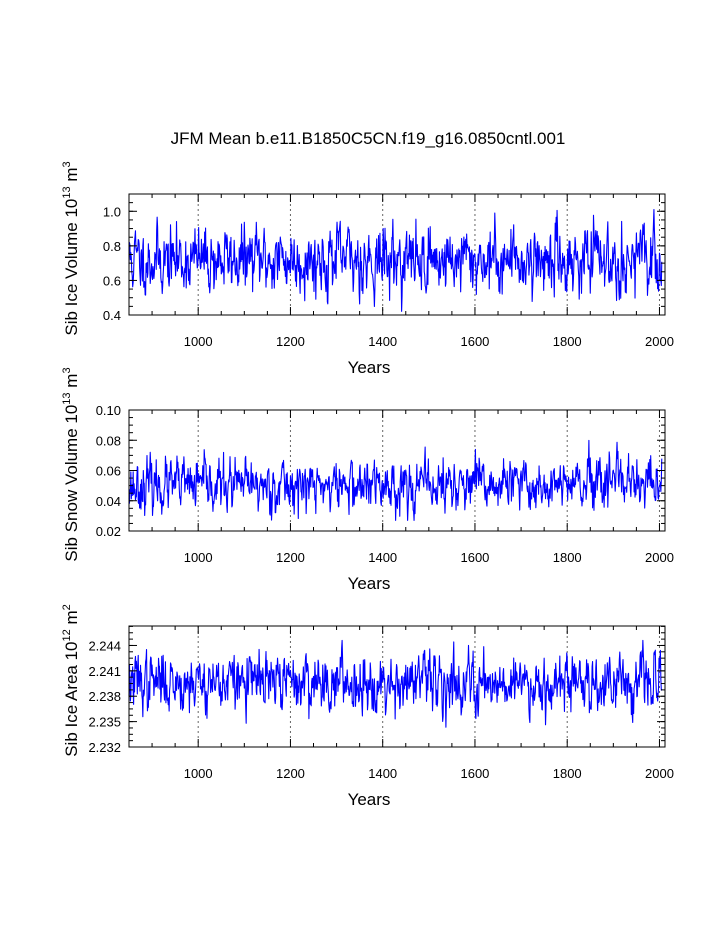 The height and width of the screenshot is (935, 723). Describe the element at coordinates (104, 747) in the screenshot. I see `y-tick-label: 2.232` at that location.